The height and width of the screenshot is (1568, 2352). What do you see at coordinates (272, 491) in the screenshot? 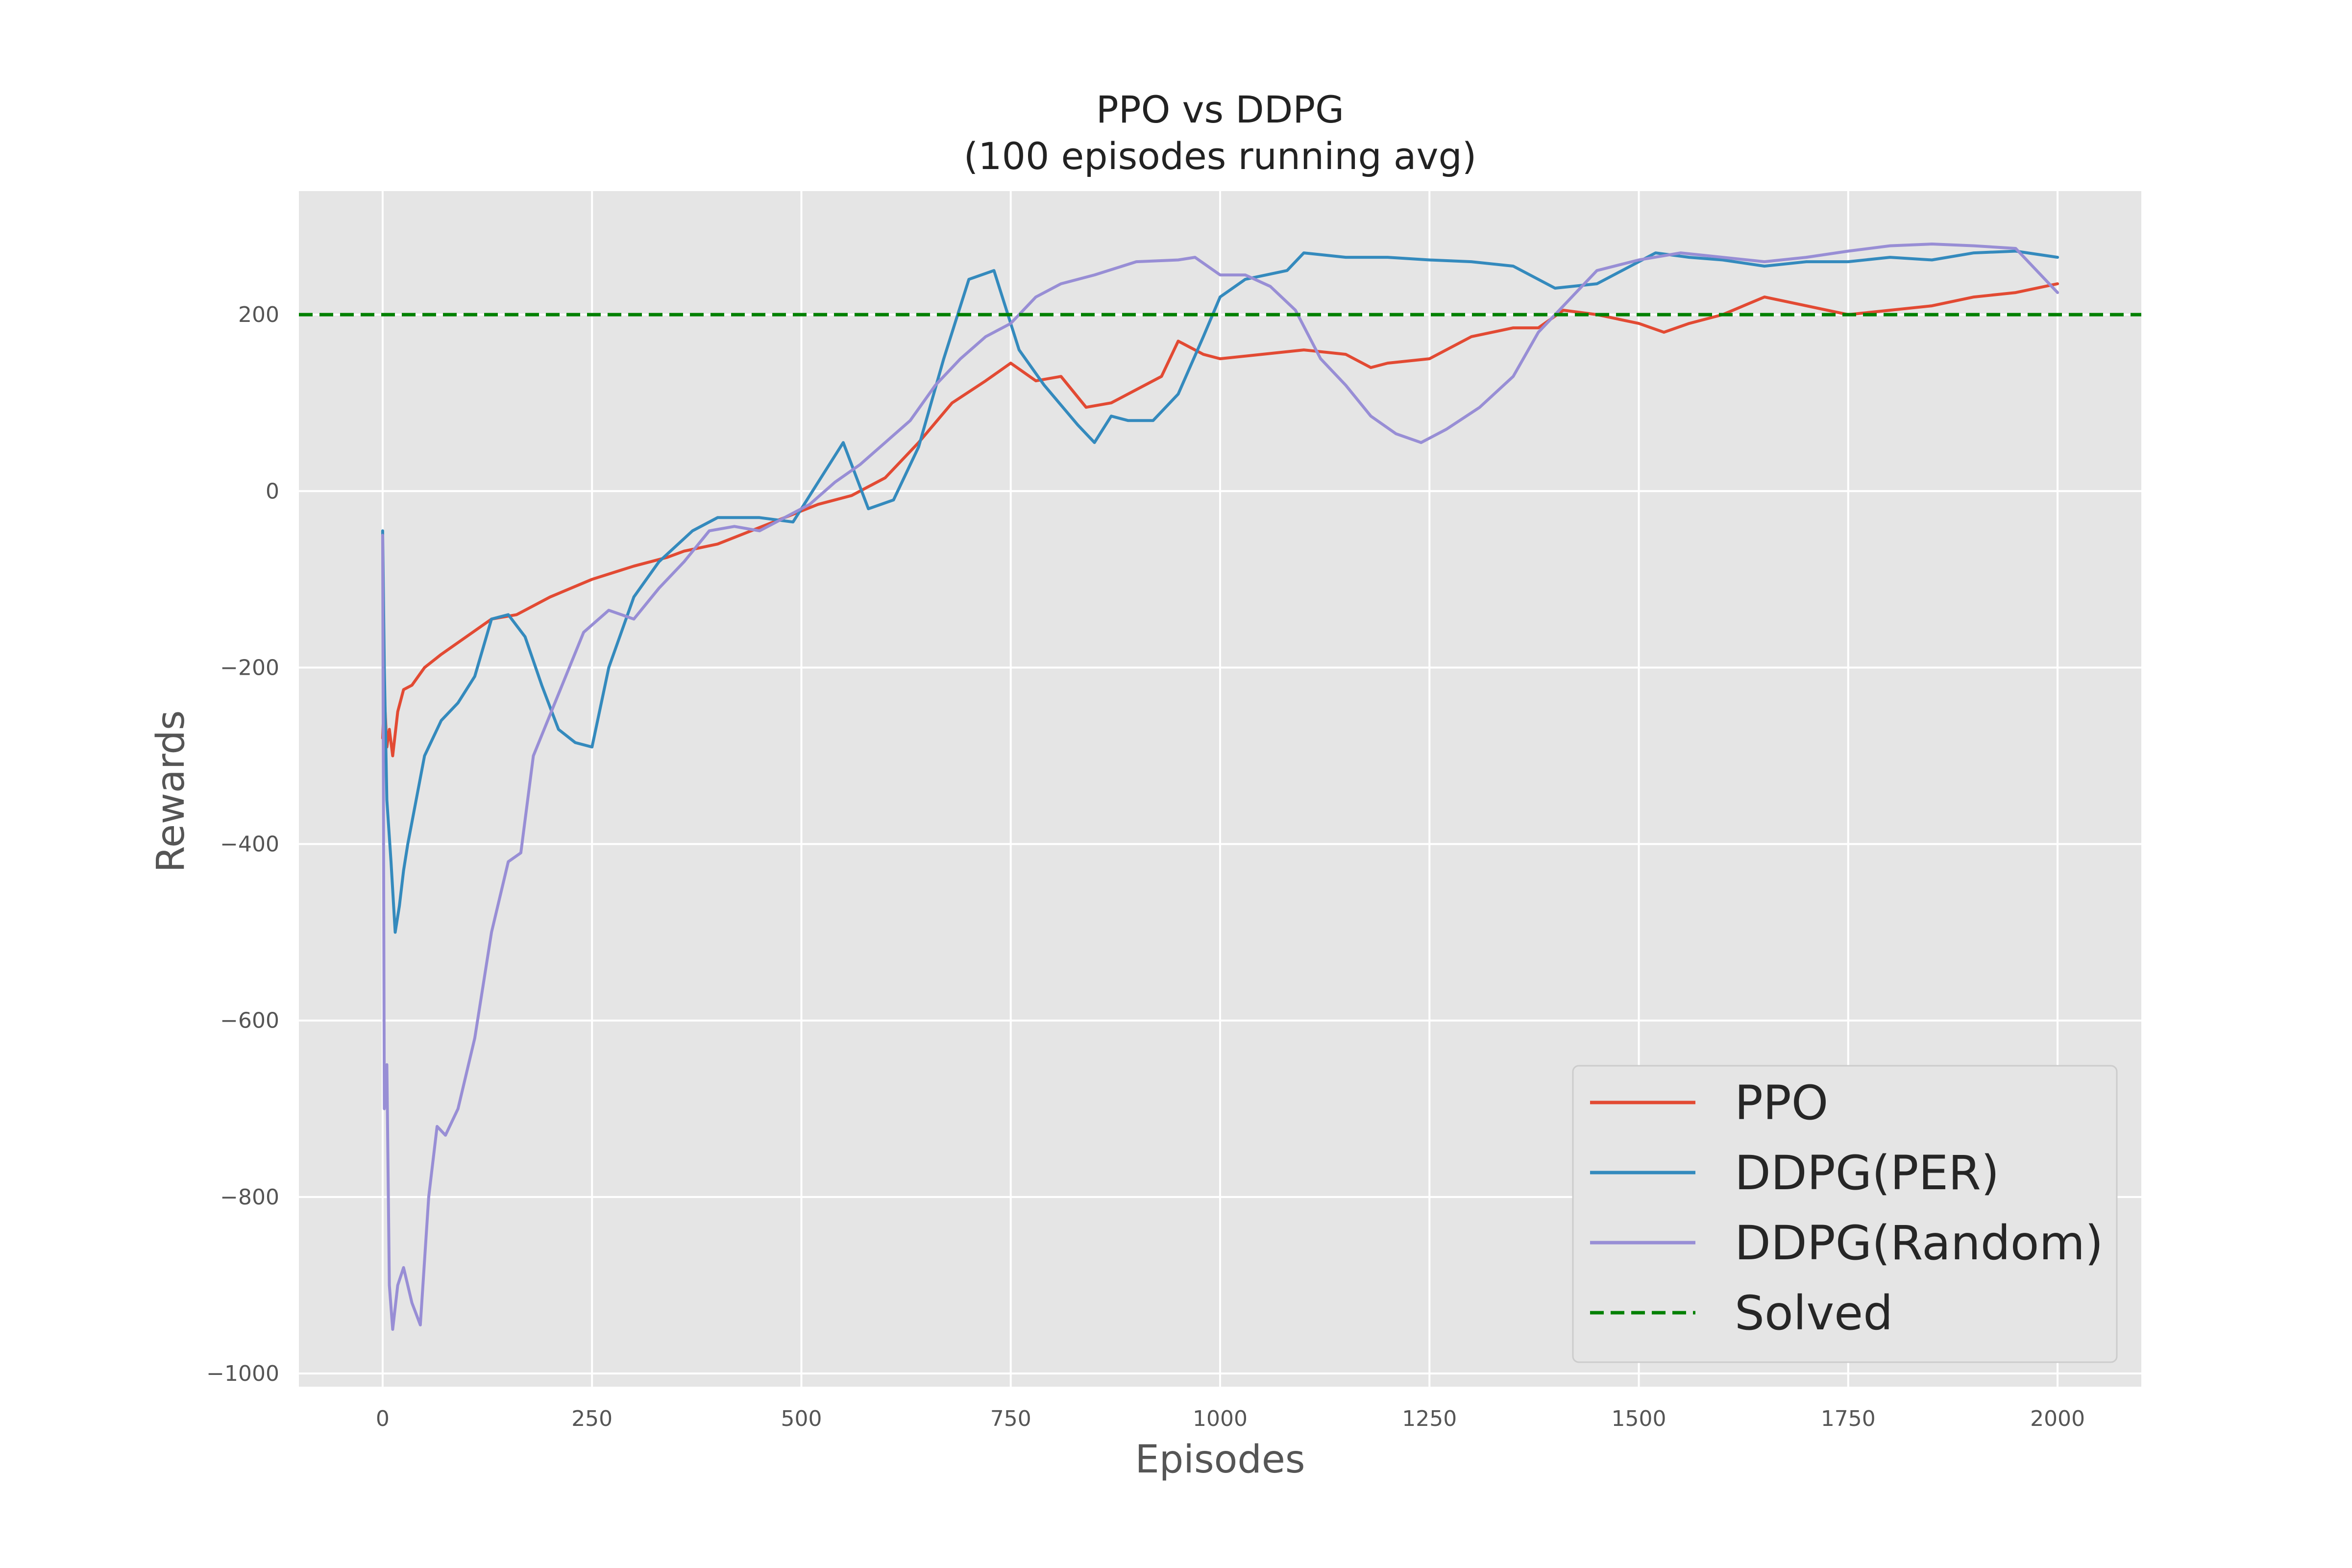
I see `y-tick-label: 0` at bounding box center [272, 491].